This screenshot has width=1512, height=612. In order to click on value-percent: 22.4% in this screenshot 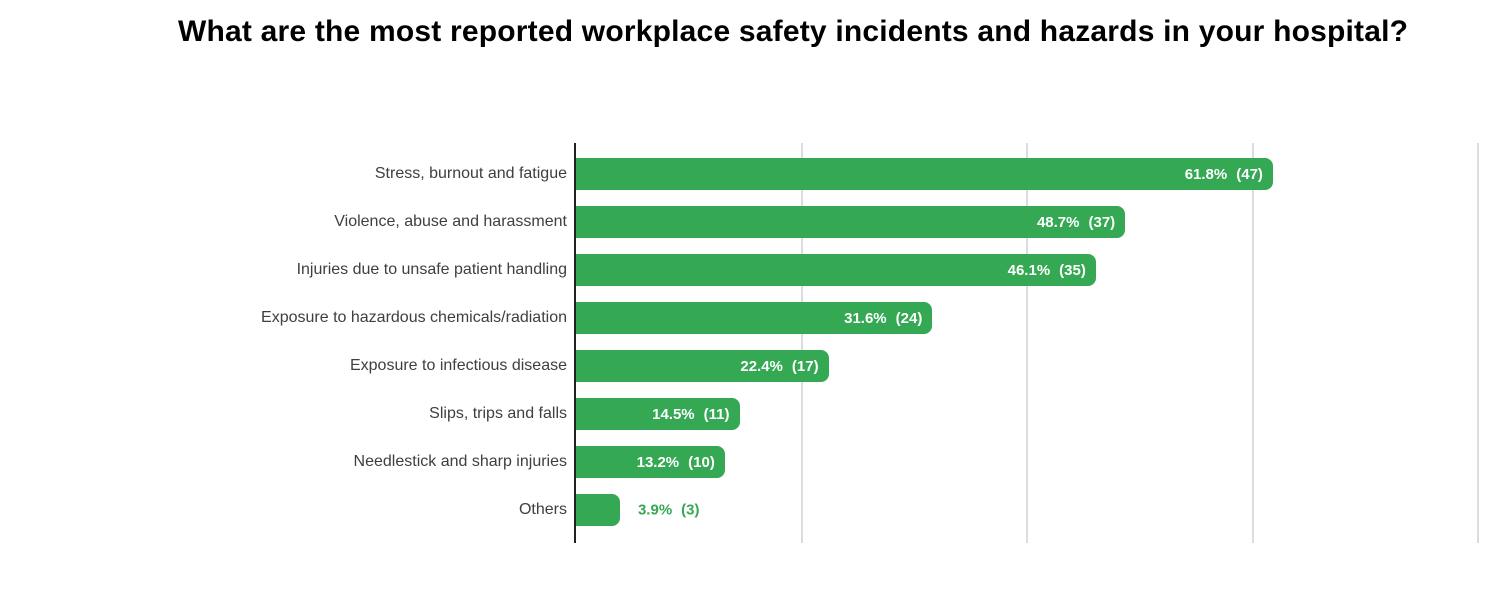, I will do `click(761, 366)`.